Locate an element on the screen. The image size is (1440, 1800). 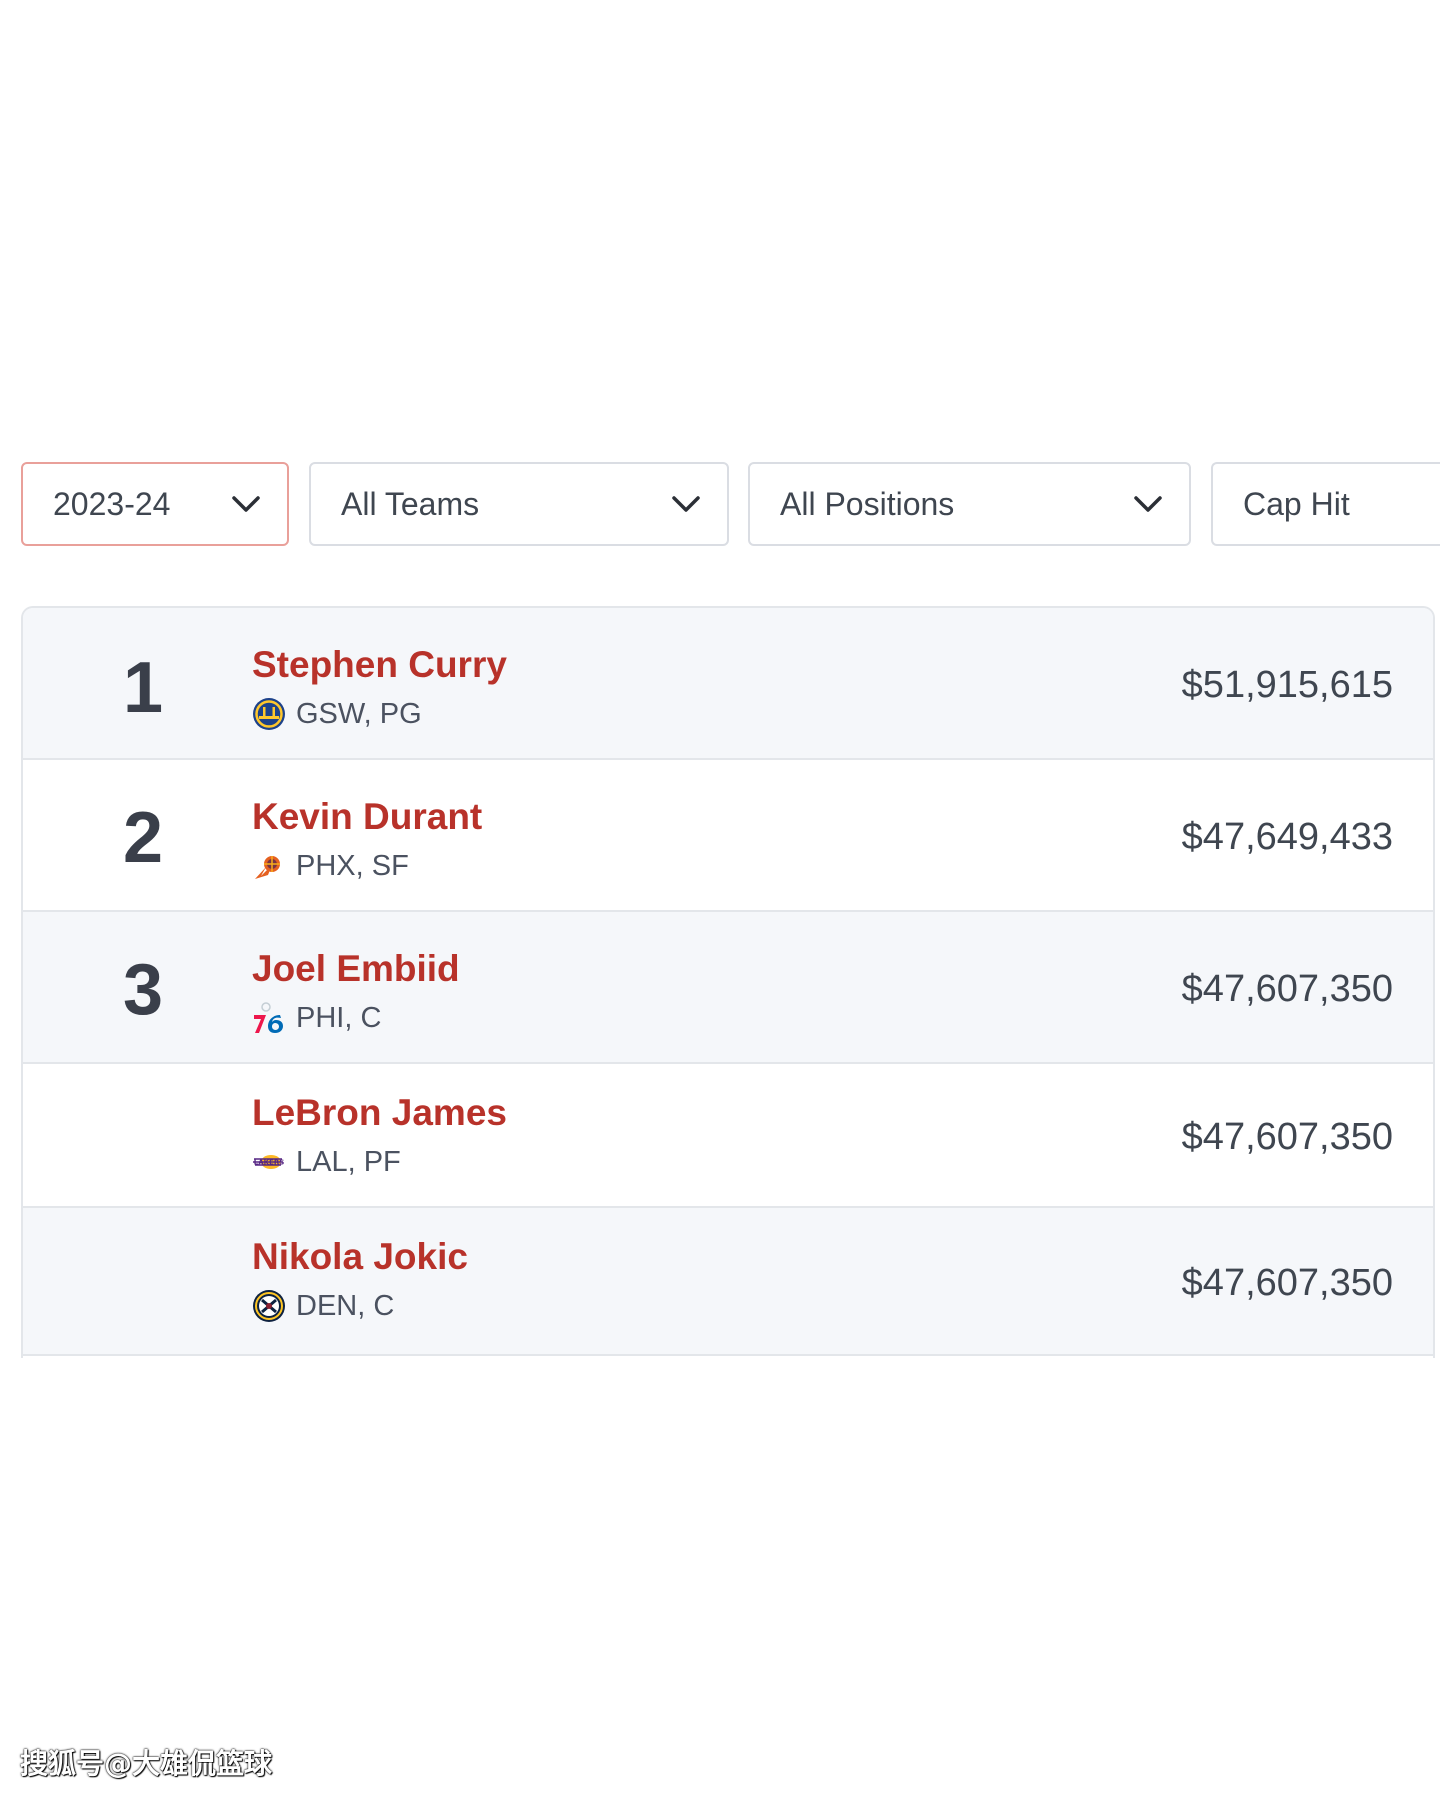
player-meta: GSW, PG is located at coordinates (337, 714).